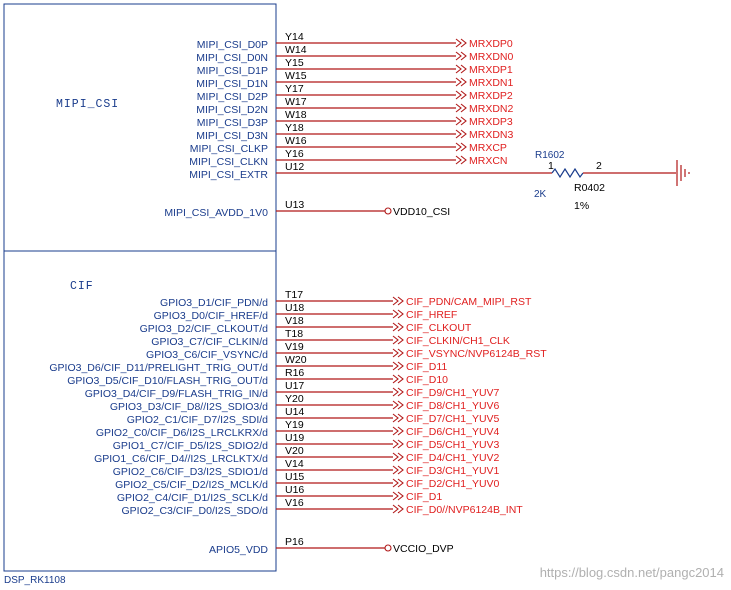 The image size is (731, 590). Describe the element at coordinates (232, 97) in the screenshot. I see `pin-name: MIPI_CSI_D2P` at that location.